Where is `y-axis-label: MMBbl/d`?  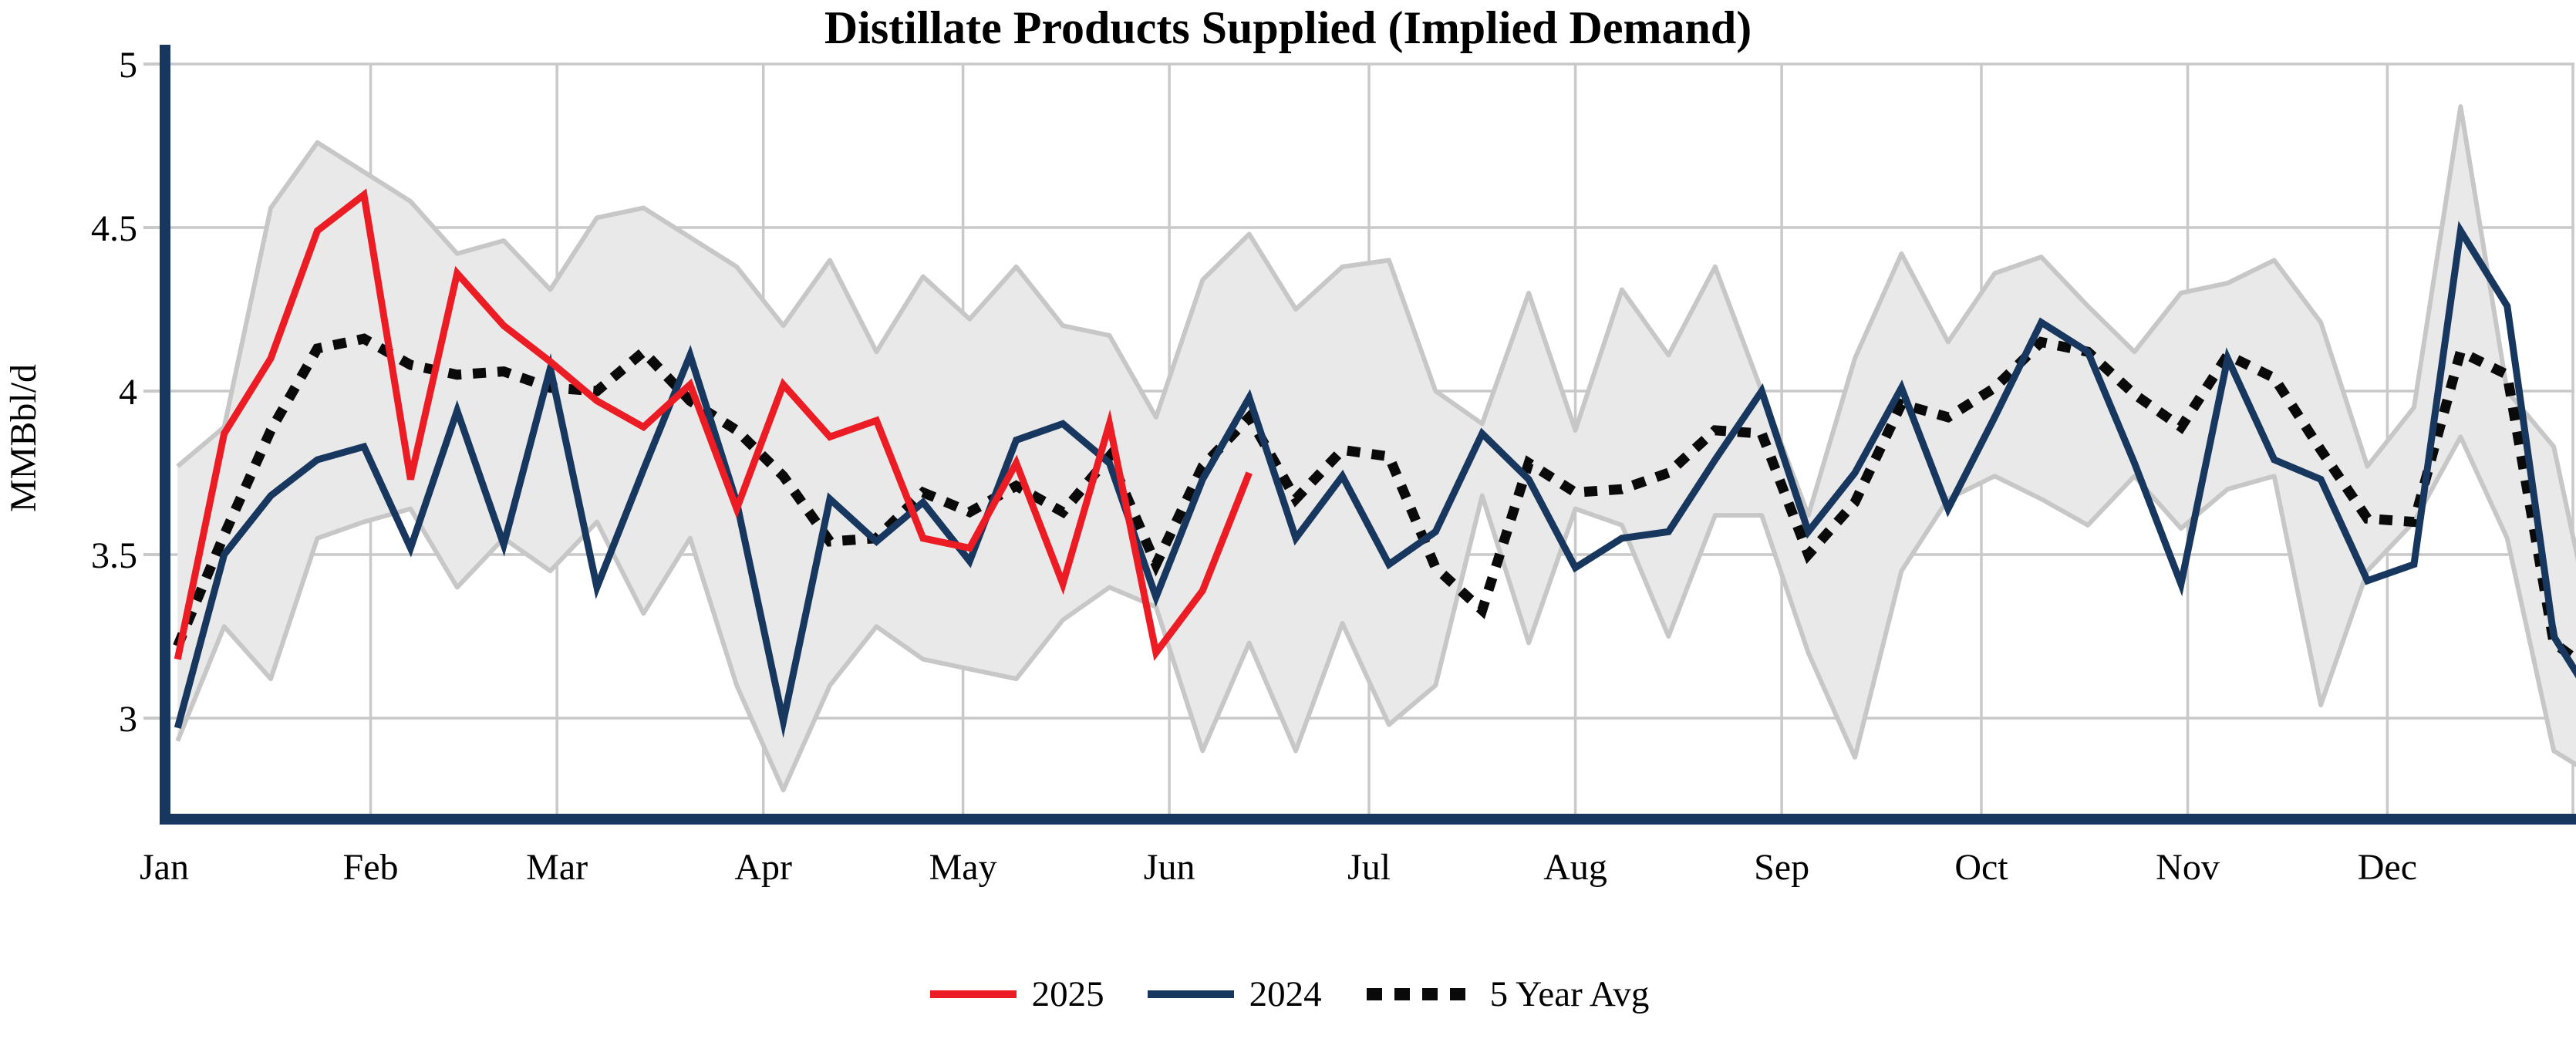
y-axis-label: MMBbl/d is located at coordinates (23, 438).